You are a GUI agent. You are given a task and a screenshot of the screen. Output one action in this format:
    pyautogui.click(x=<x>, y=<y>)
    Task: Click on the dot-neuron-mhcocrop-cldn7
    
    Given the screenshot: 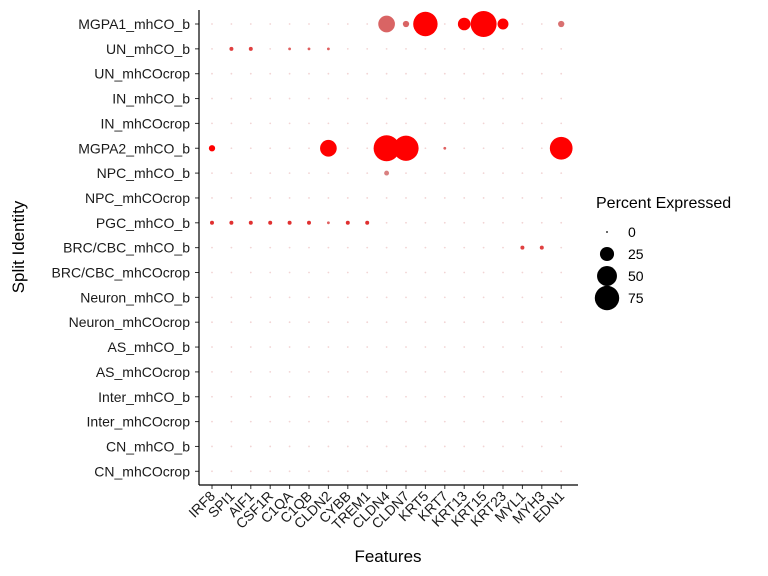 What is the action you would take?
    pyautogui.click(x=406, y=322)
    